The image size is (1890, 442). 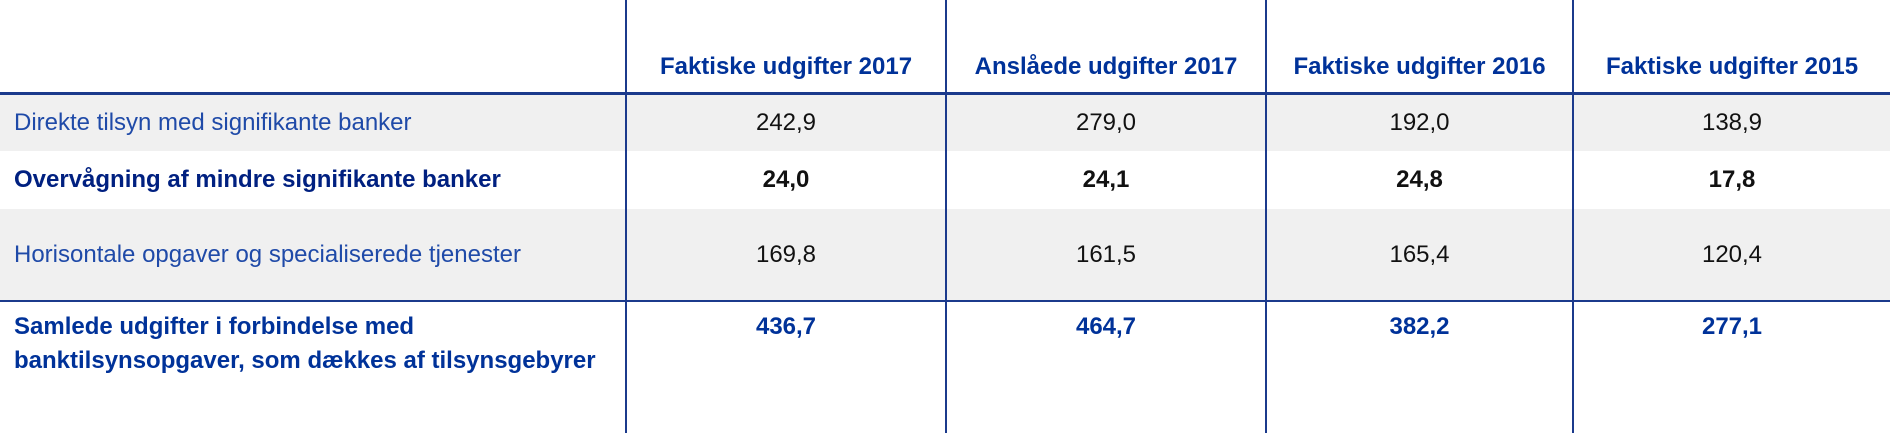 What do you see at coordinates (1419, 255) in the screenshot?
I see `value-cell: 165,4` at bounding box center [1419, 255].